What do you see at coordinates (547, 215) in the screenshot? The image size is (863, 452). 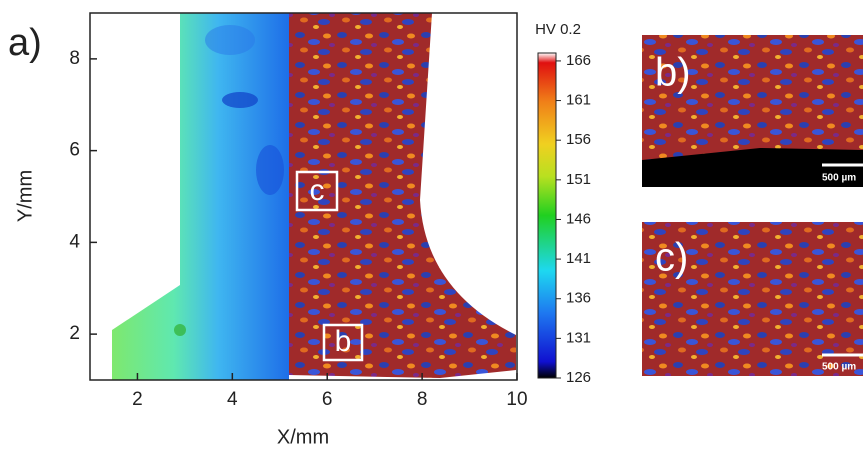 I see `colorbar` at bounding box center [547, 215].